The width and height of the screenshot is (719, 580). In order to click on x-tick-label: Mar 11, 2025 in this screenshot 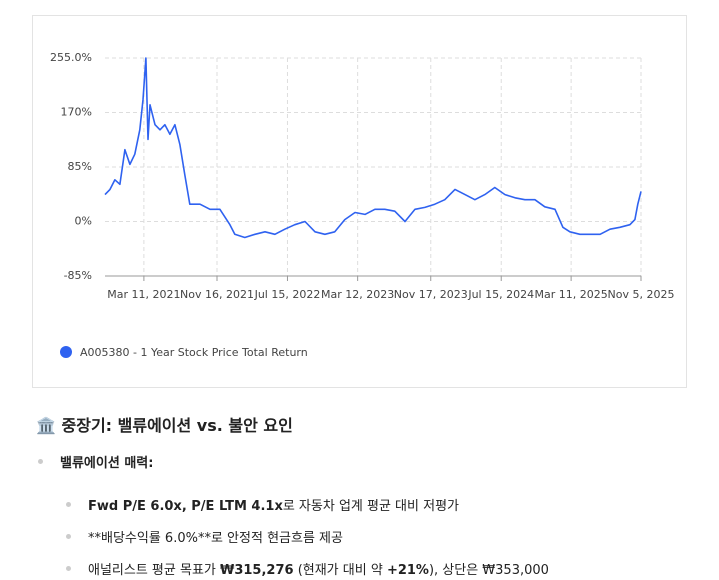, I will do `click(570, 294)`.